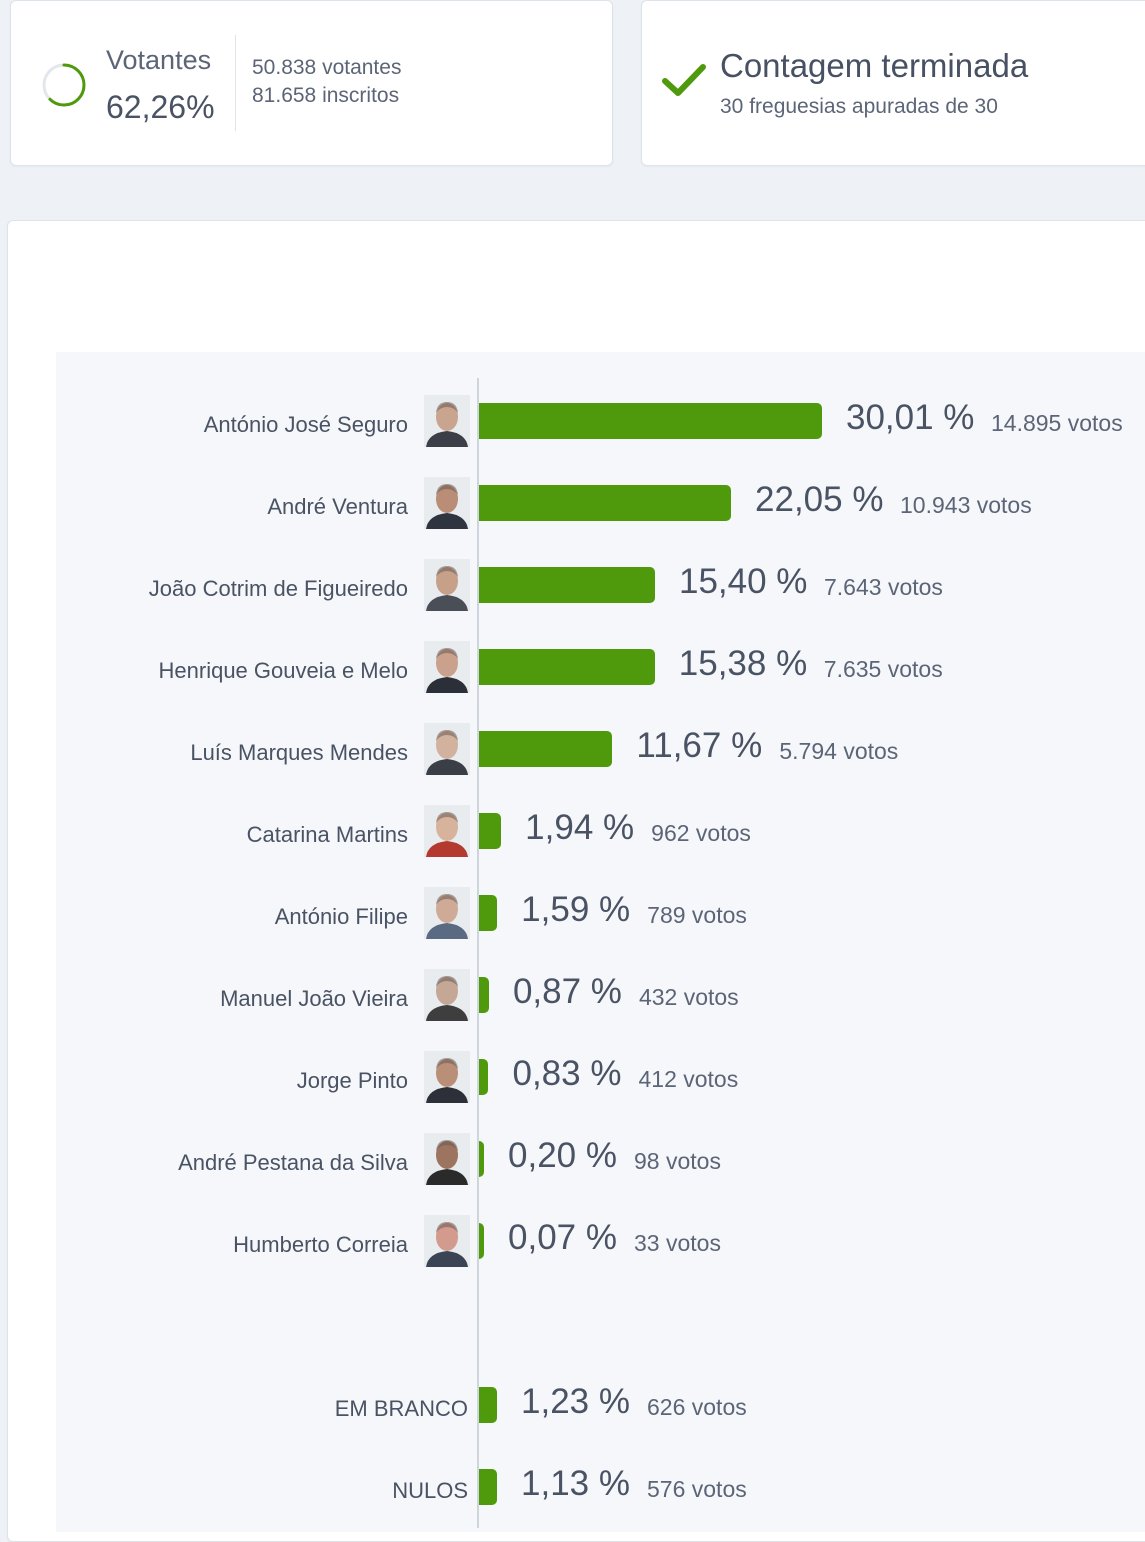  I want to click on progress-ring-icon, so click(64, 85).